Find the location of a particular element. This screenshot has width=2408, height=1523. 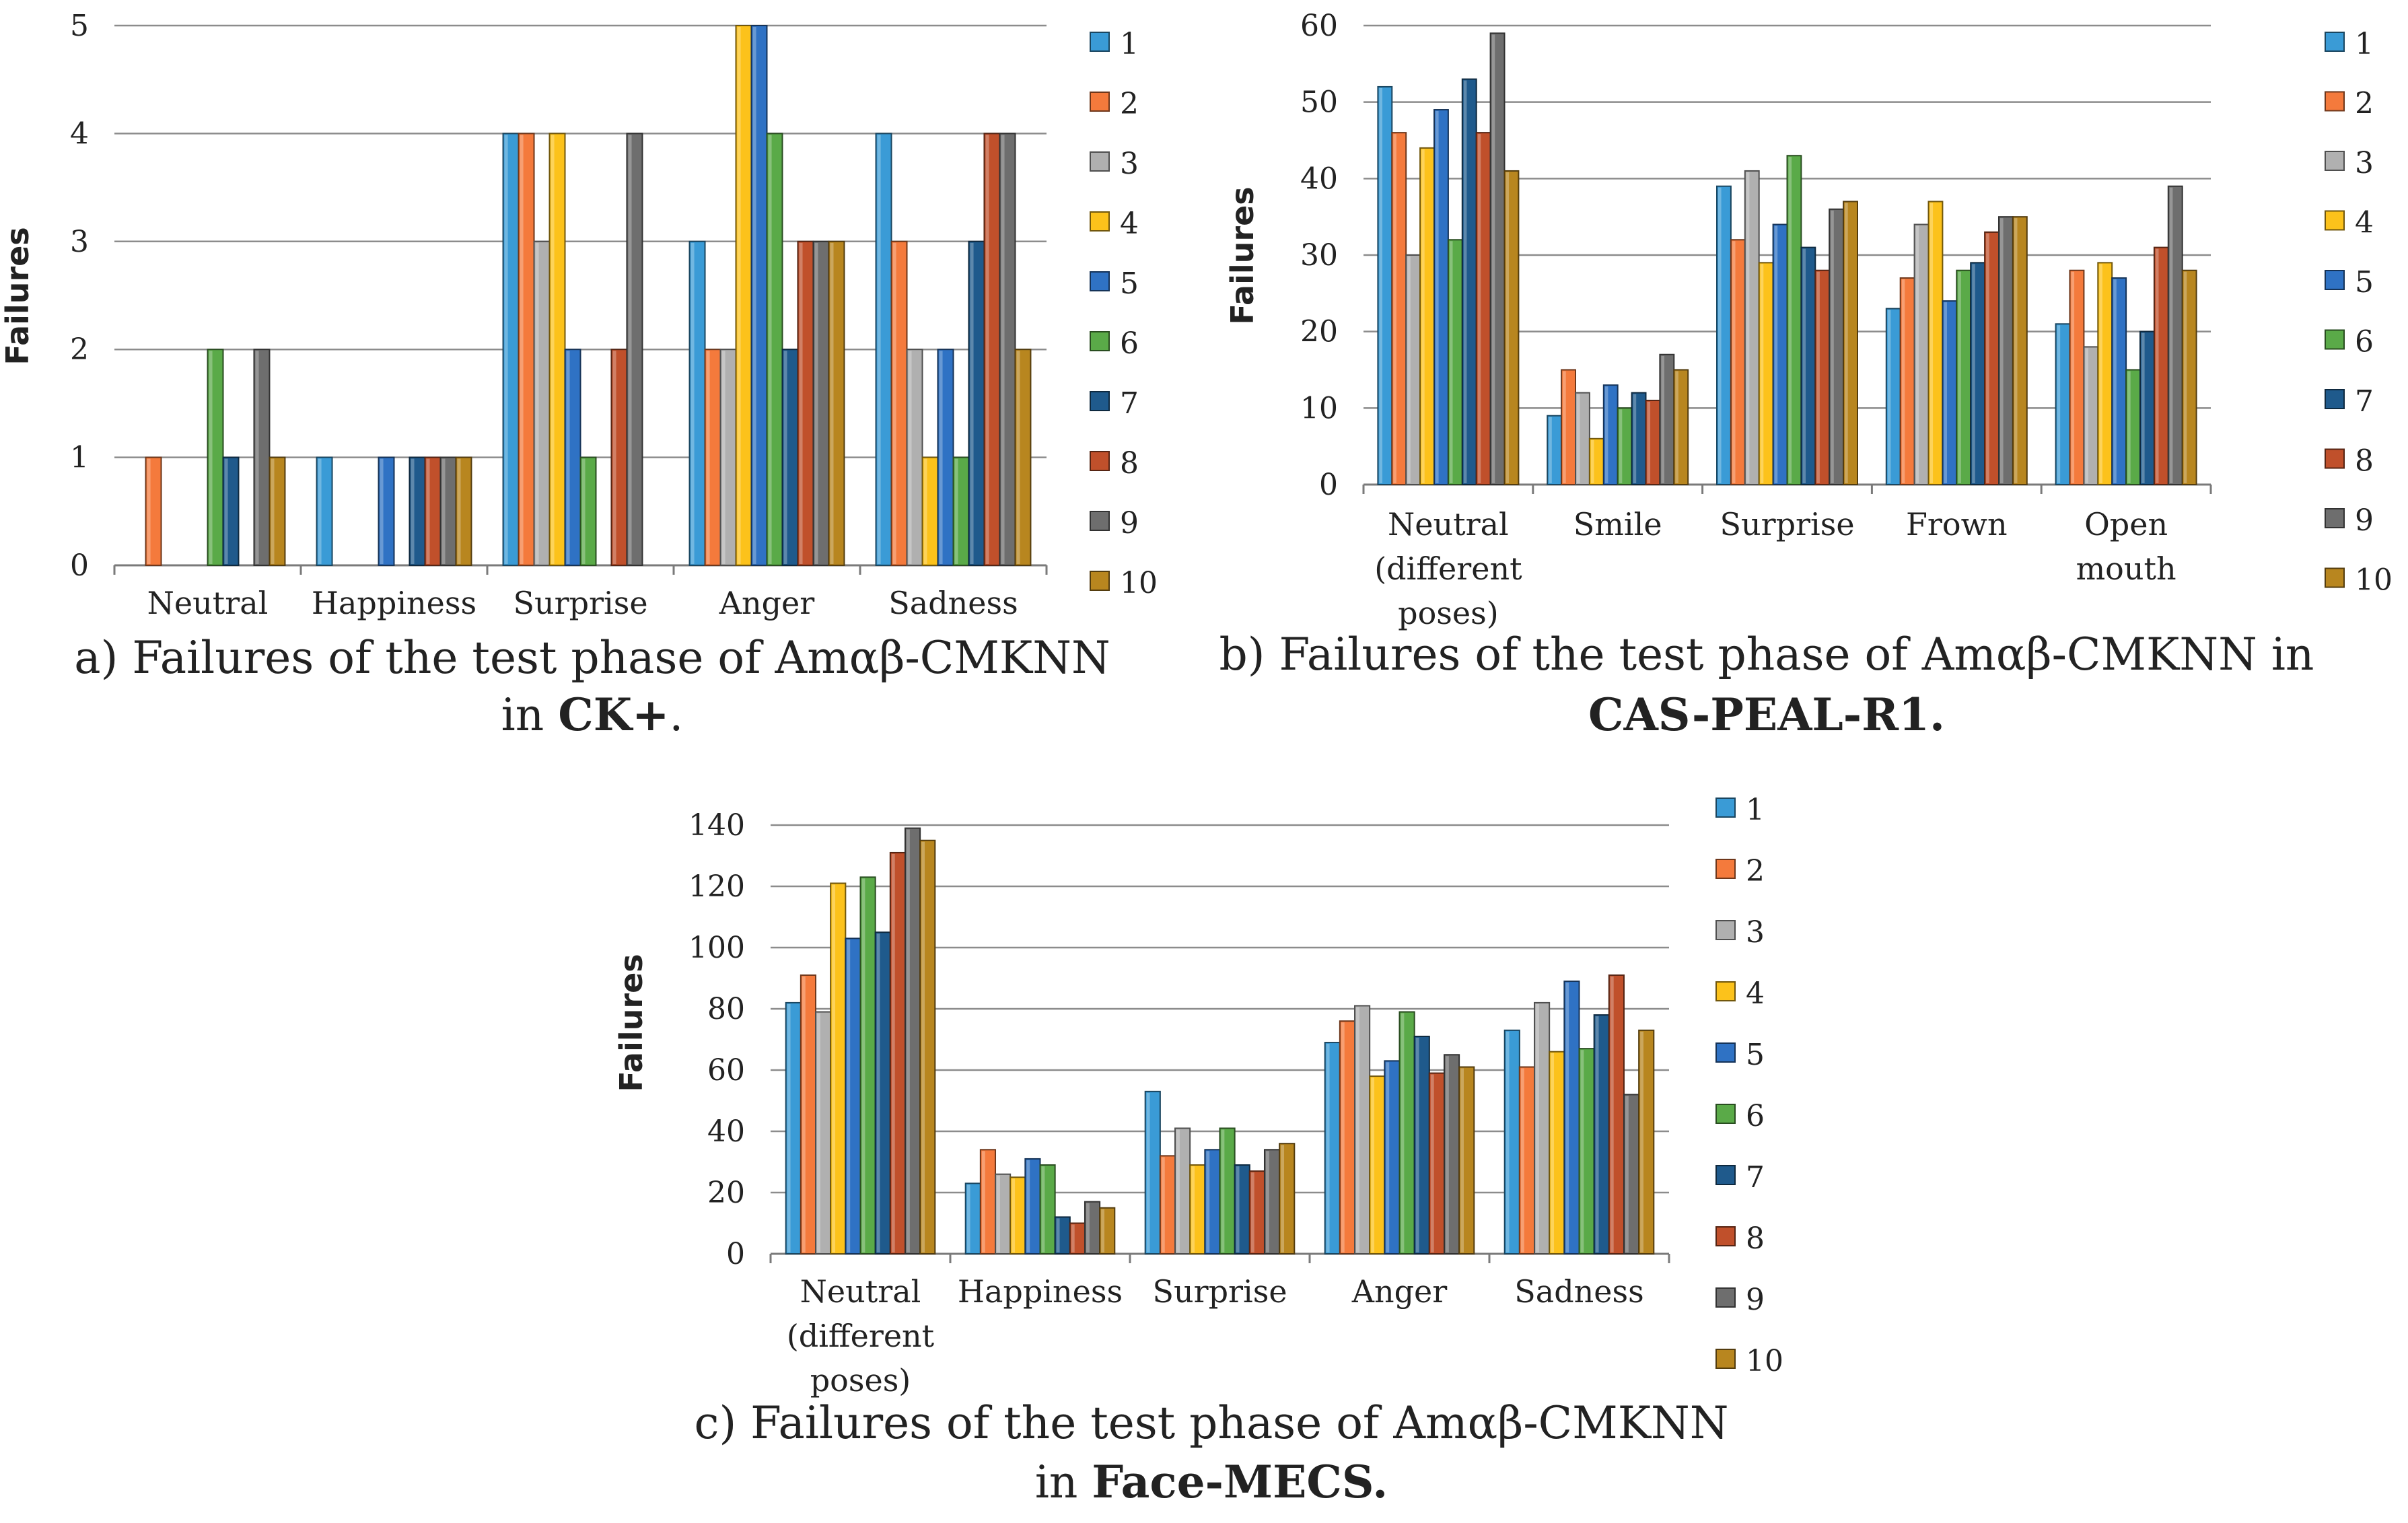

y-tick-label: 120 is located at coordinates (716, 887).